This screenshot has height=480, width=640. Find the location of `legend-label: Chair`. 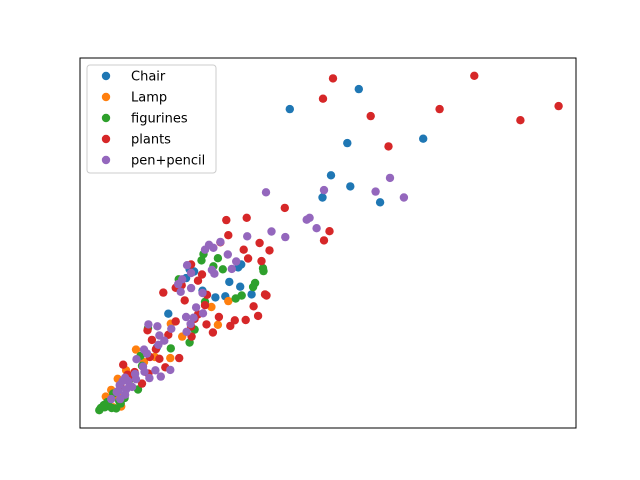

legend-label: Chair is located at coordinates (148, 77).